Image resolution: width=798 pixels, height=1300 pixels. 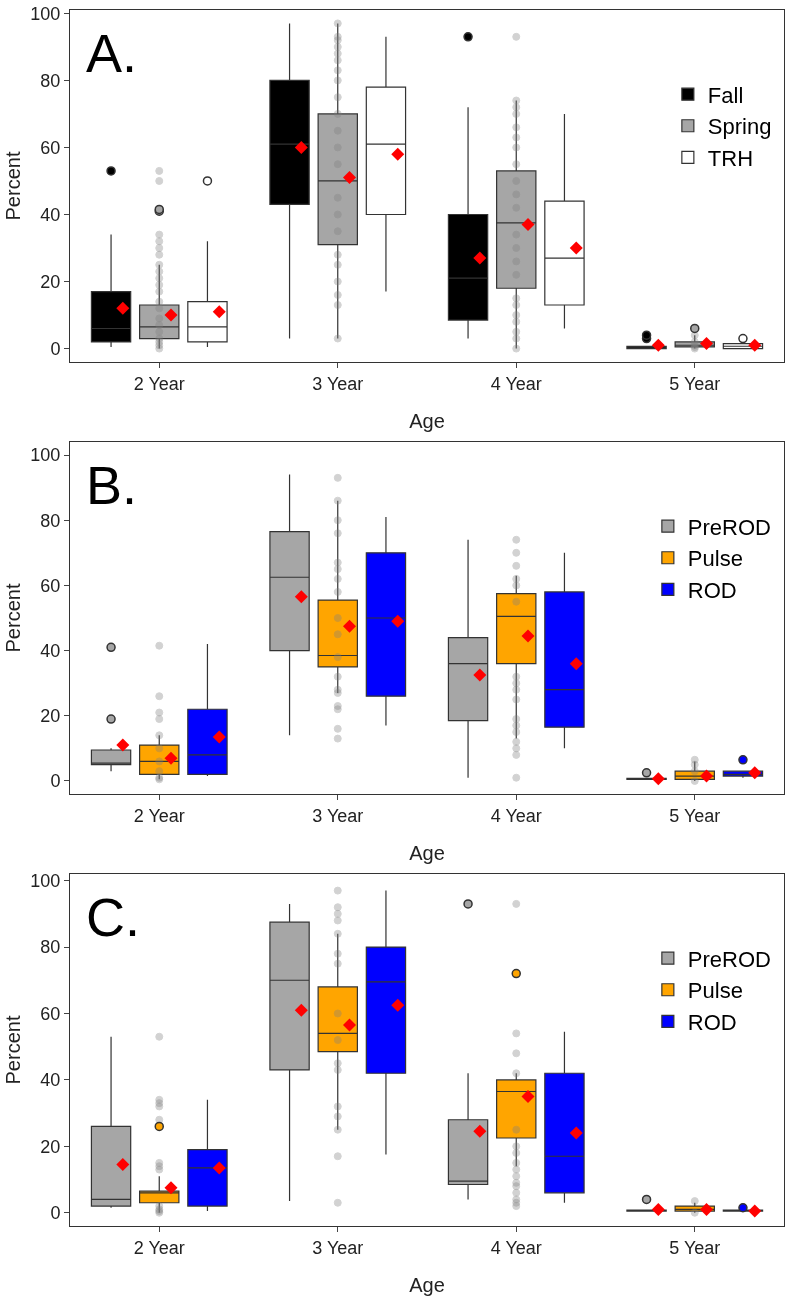 What do you see at coordinates (113, 917) in the screenshot?
I see `chart-title: C.` at bounding box center [113, 917].